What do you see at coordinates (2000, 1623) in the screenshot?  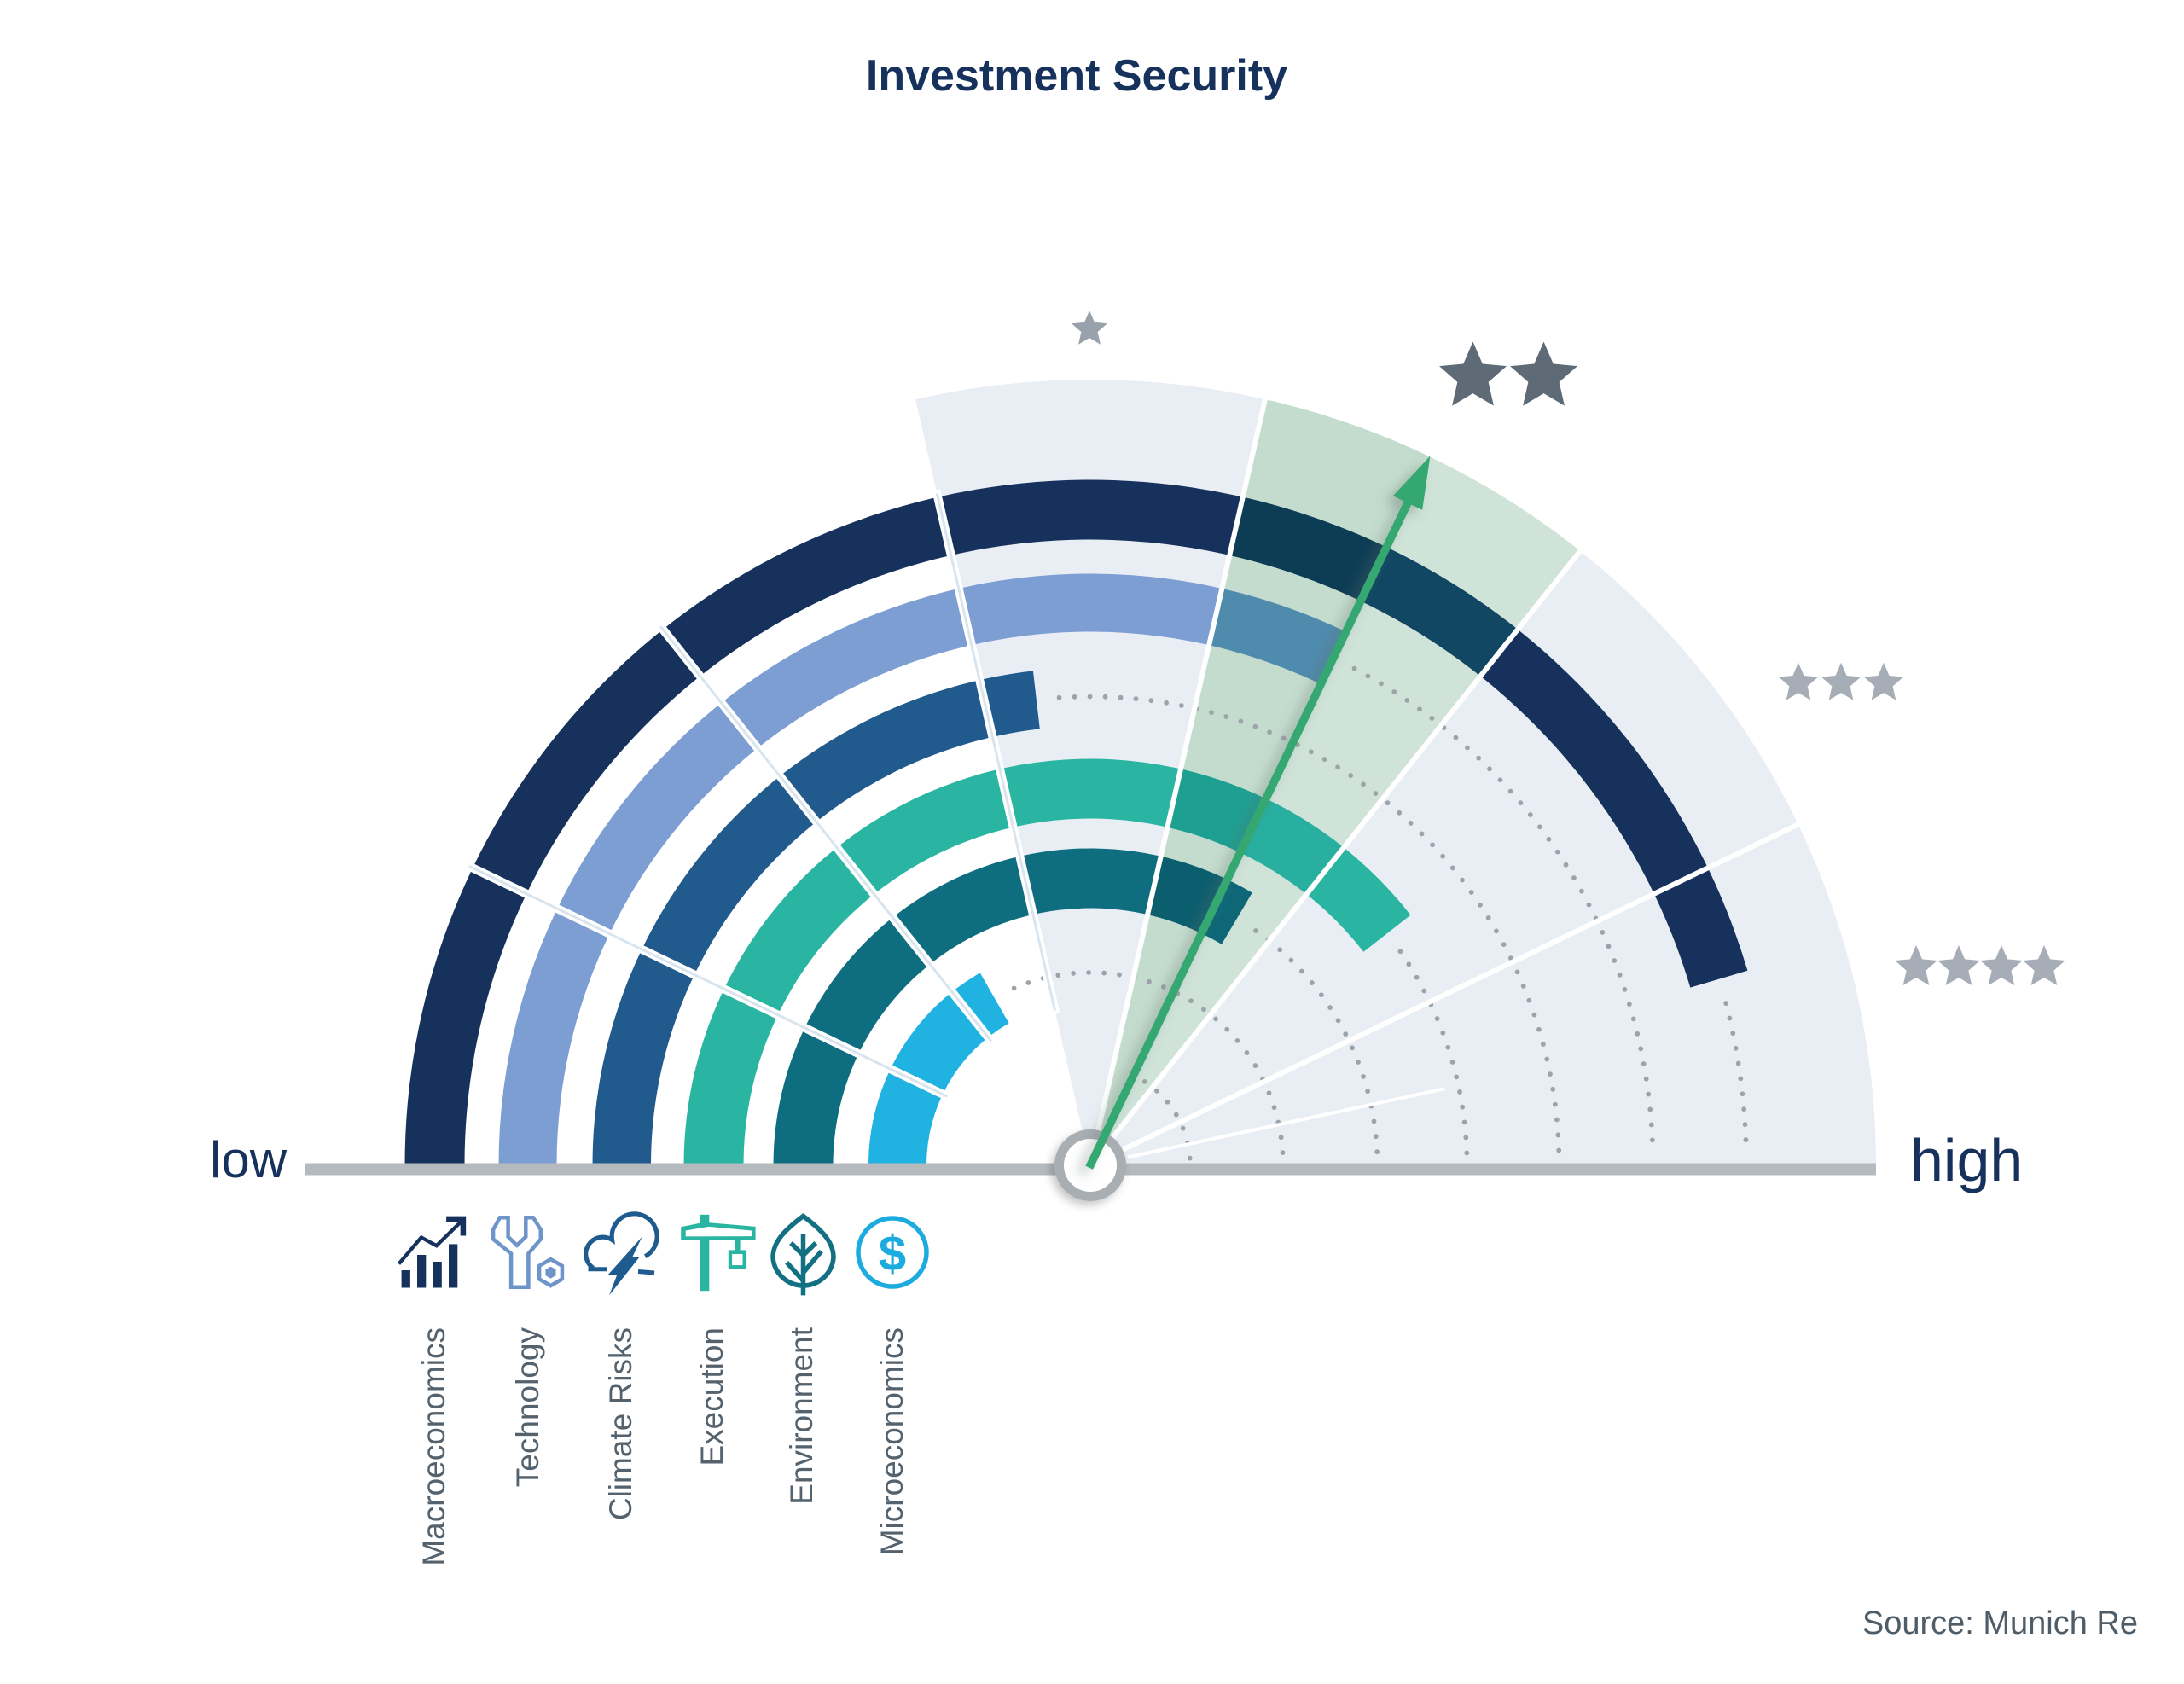 I see `svg-text: Source: Munich Re` at bounding box center [2000, 1623].